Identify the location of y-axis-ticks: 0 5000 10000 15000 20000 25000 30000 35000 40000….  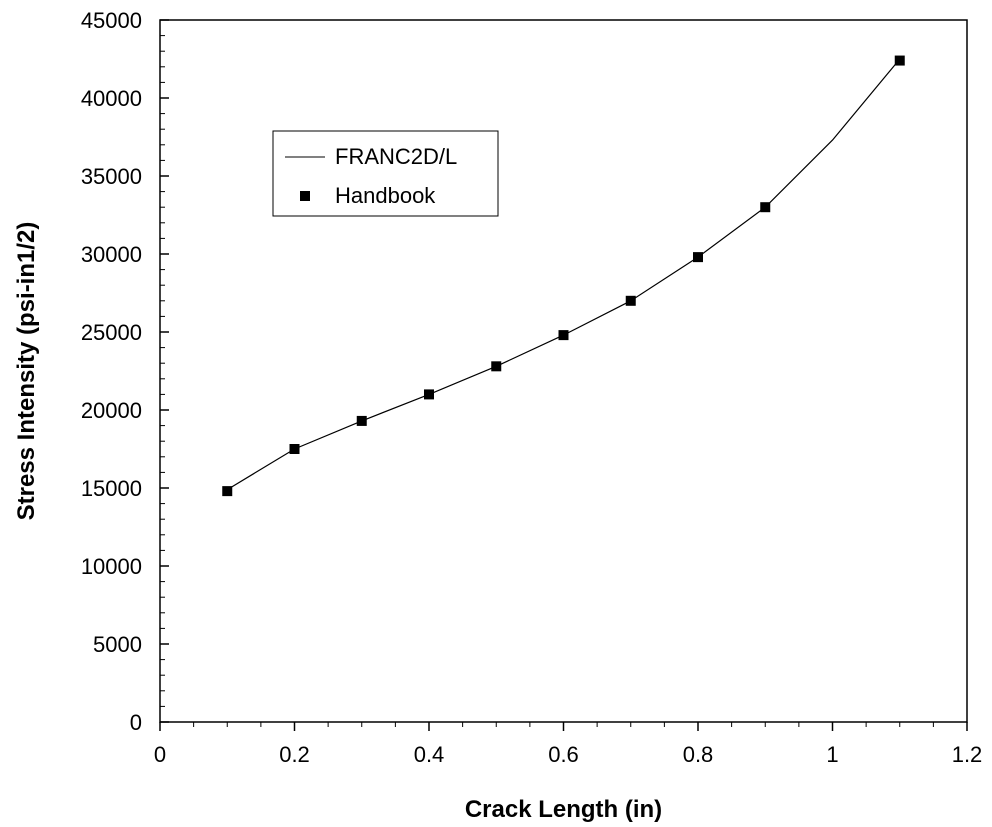
(125, 371).